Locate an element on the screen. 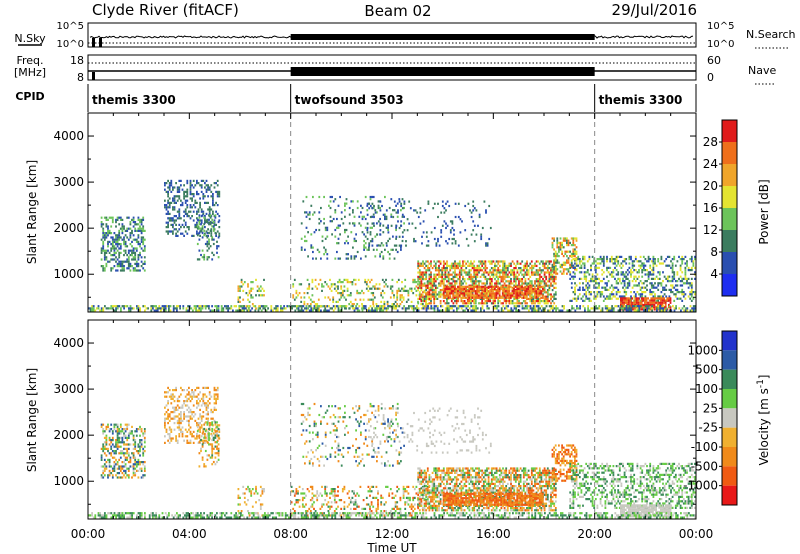 This screenshot has width=800, height=554. cpid-label: CPID is located at coordinates (29, 96).